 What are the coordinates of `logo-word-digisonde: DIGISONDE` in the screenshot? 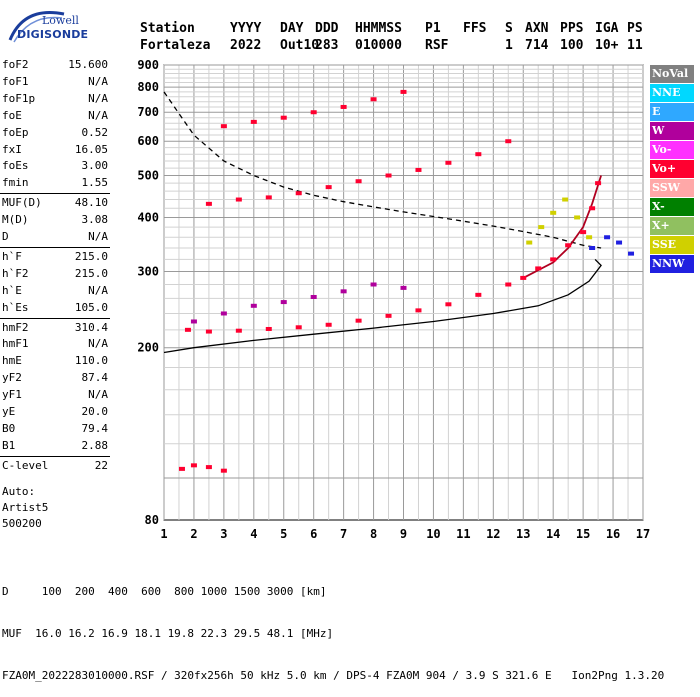 It's located at (53, 34).